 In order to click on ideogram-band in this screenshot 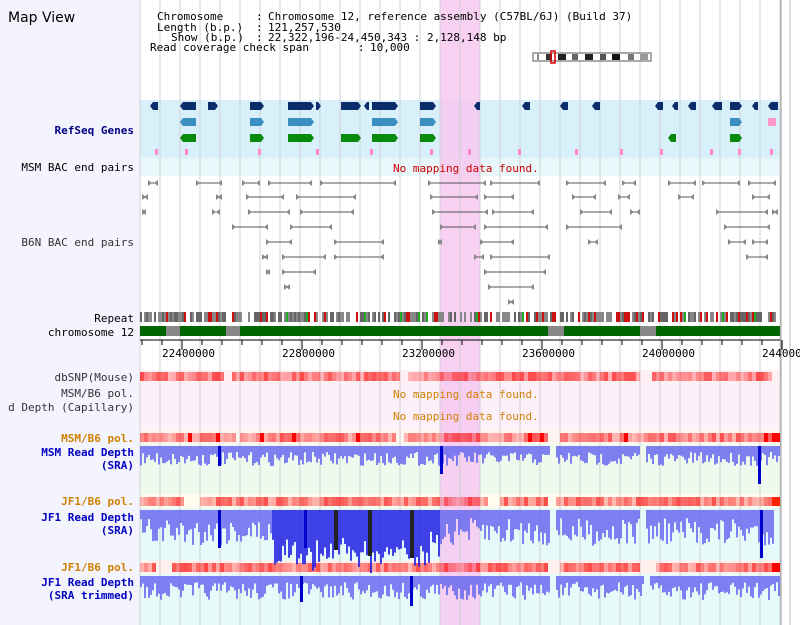, I will do `click(562, 57)`.